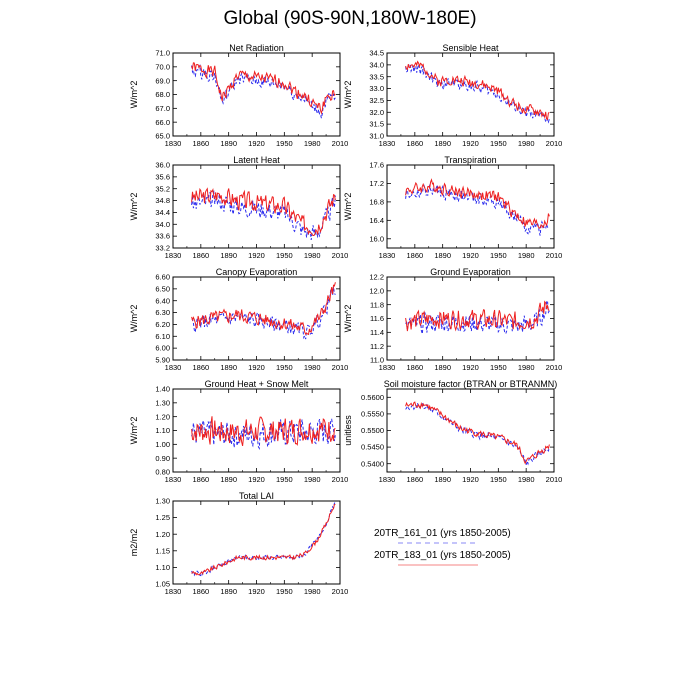 The image size is (700, 700). I want to click on y-tick-label: 0.5600, so click(372, 397).